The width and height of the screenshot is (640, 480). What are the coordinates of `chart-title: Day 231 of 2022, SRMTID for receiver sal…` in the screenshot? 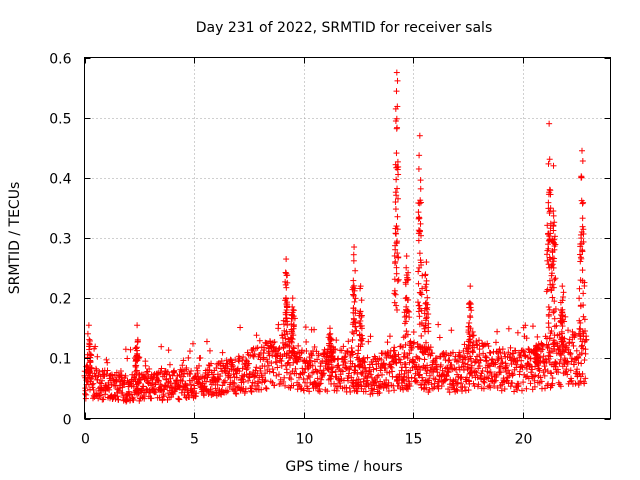 It's located at (344, 28).